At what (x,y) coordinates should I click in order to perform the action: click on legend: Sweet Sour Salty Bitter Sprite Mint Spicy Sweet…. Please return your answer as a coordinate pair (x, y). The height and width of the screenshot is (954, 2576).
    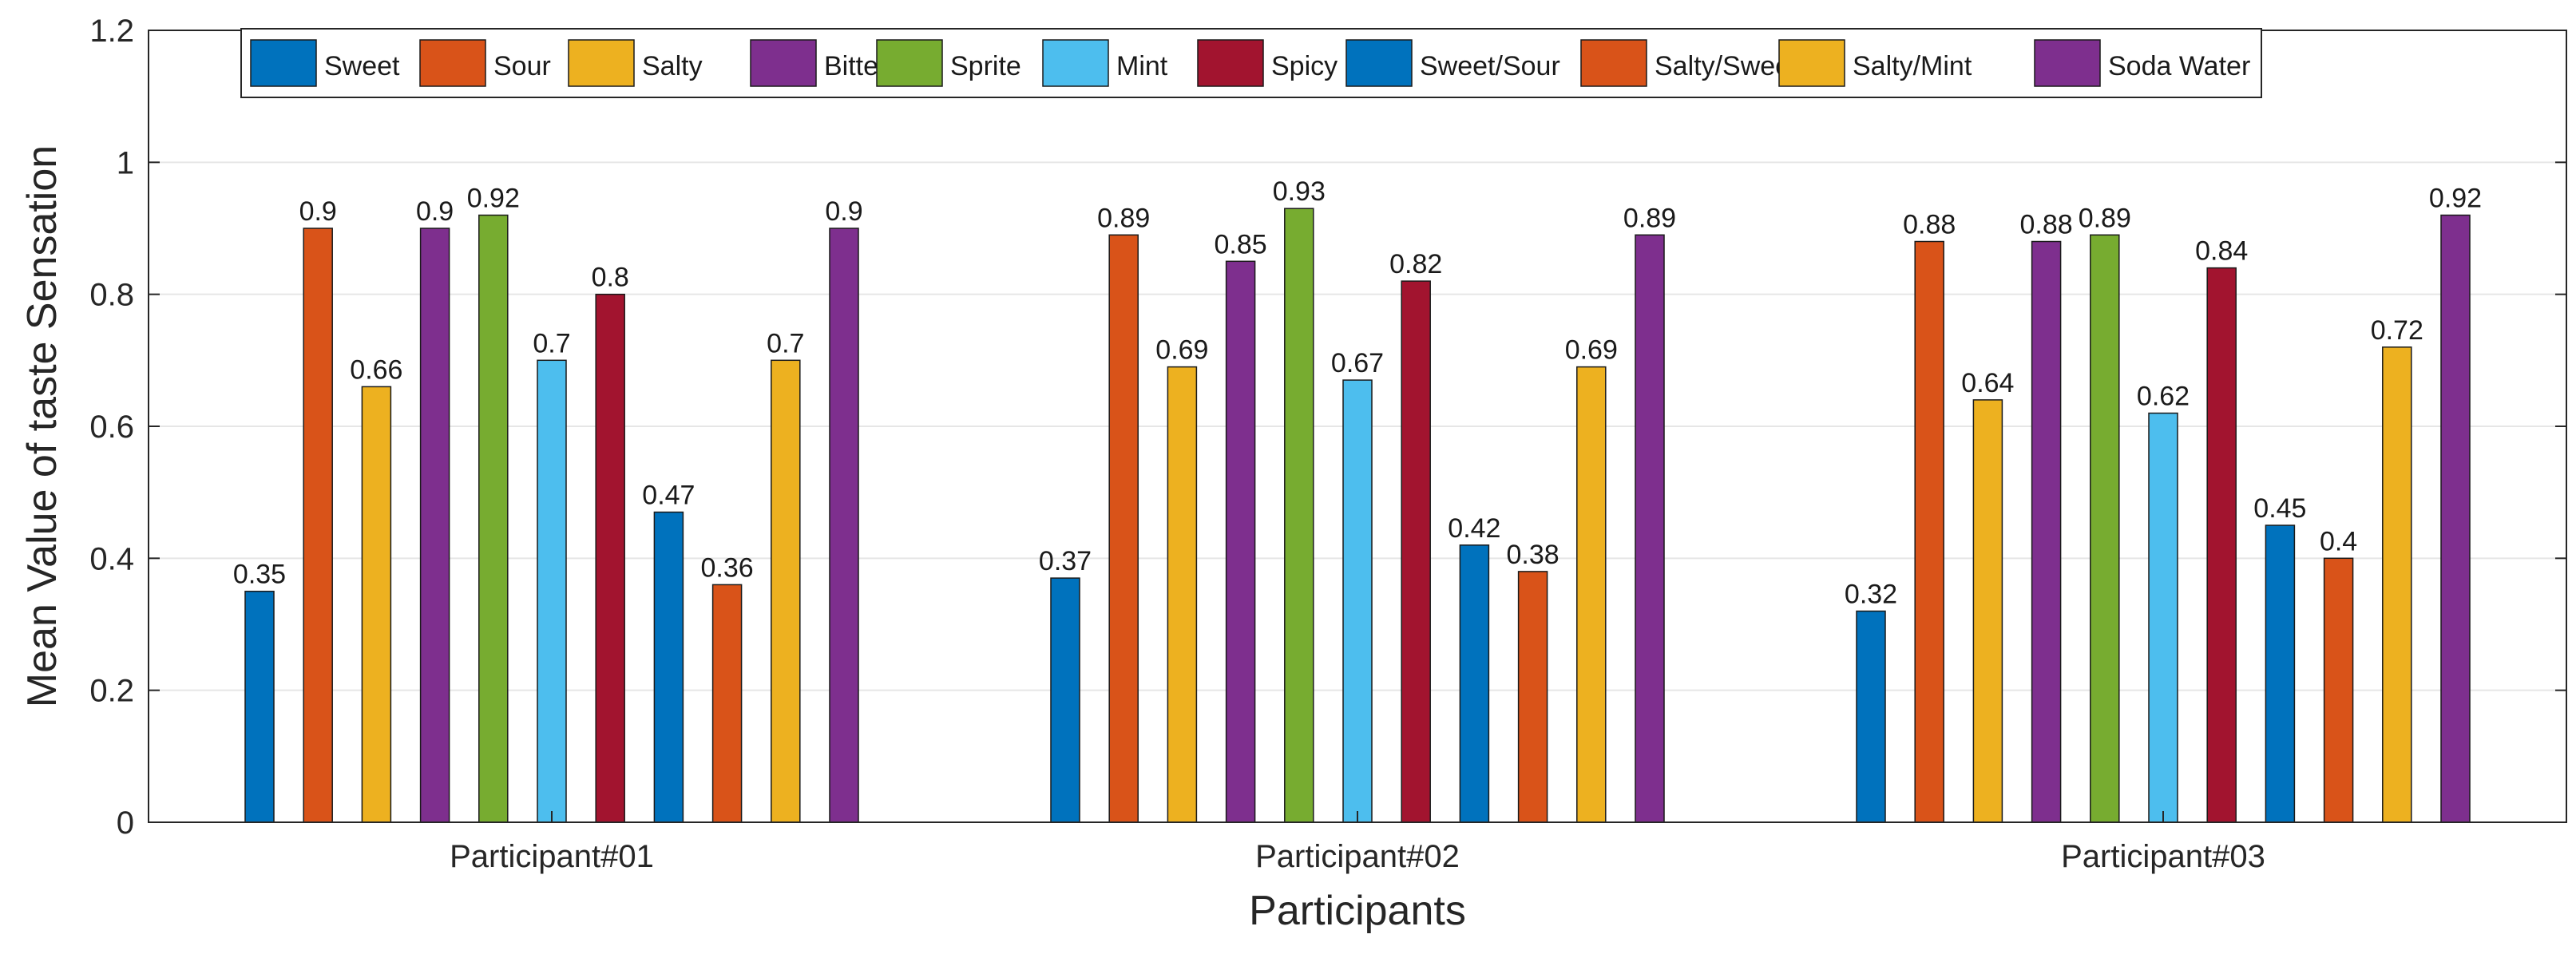
    Looking at the image, I should click on (1251, 63).